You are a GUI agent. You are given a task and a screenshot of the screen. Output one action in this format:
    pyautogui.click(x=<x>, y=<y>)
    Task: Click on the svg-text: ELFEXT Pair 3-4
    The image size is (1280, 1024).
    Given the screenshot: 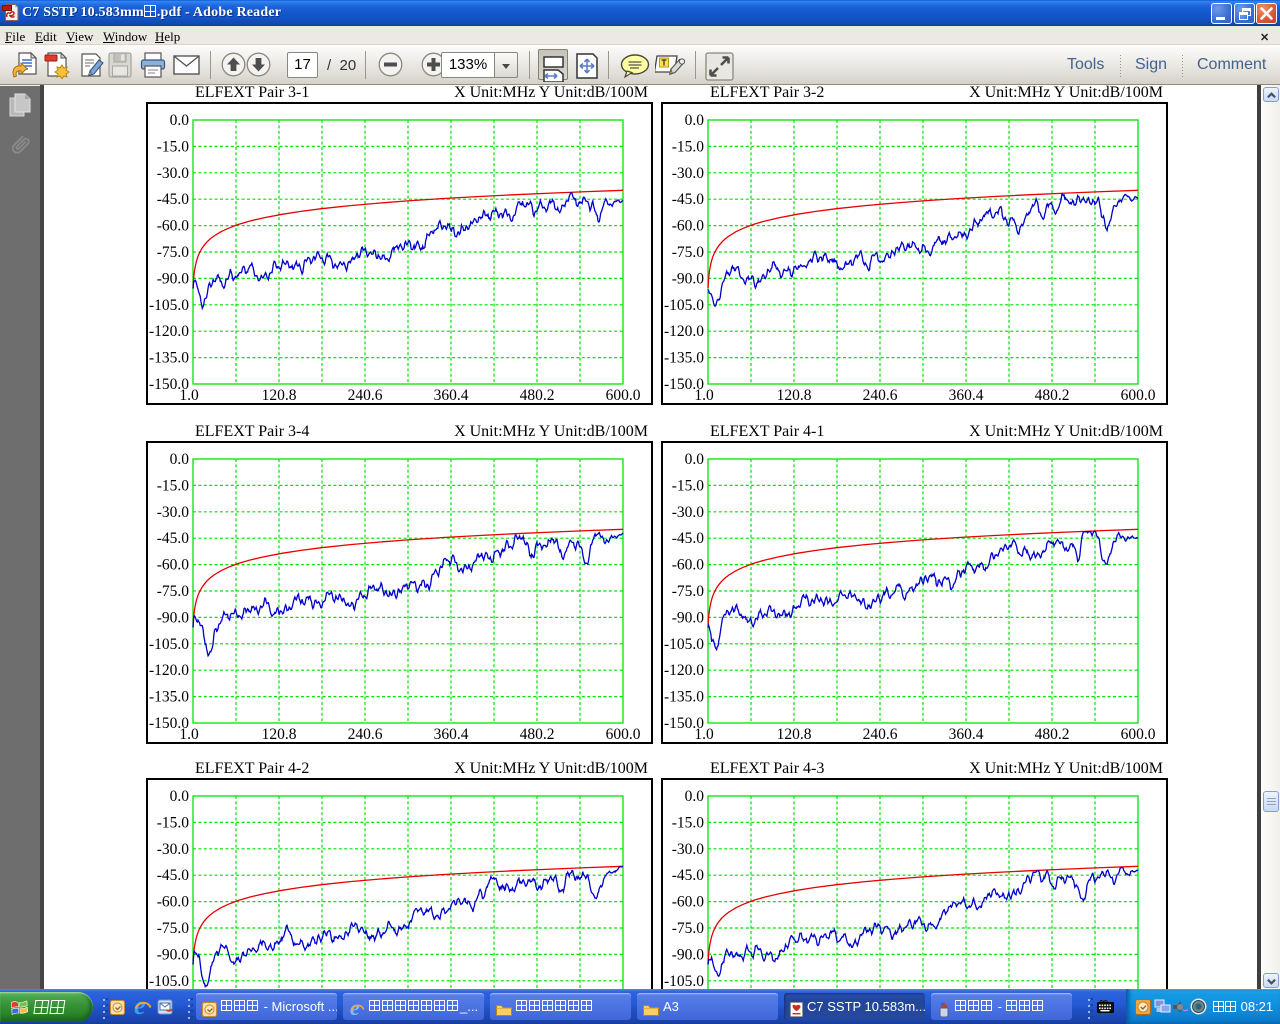 What is the action you would take?
    pyautogui.click(x=252, y=431)
    